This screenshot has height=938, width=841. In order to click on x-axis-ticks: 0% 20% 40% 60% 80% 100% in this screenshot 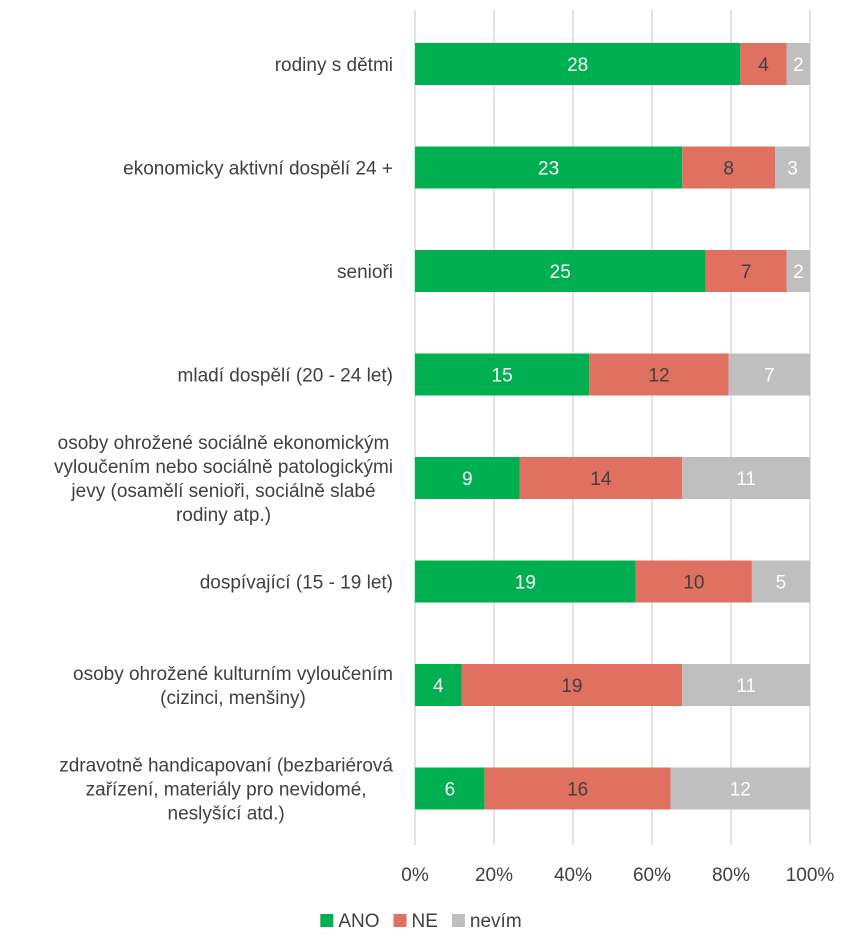, I will do `click(617, 875)`.